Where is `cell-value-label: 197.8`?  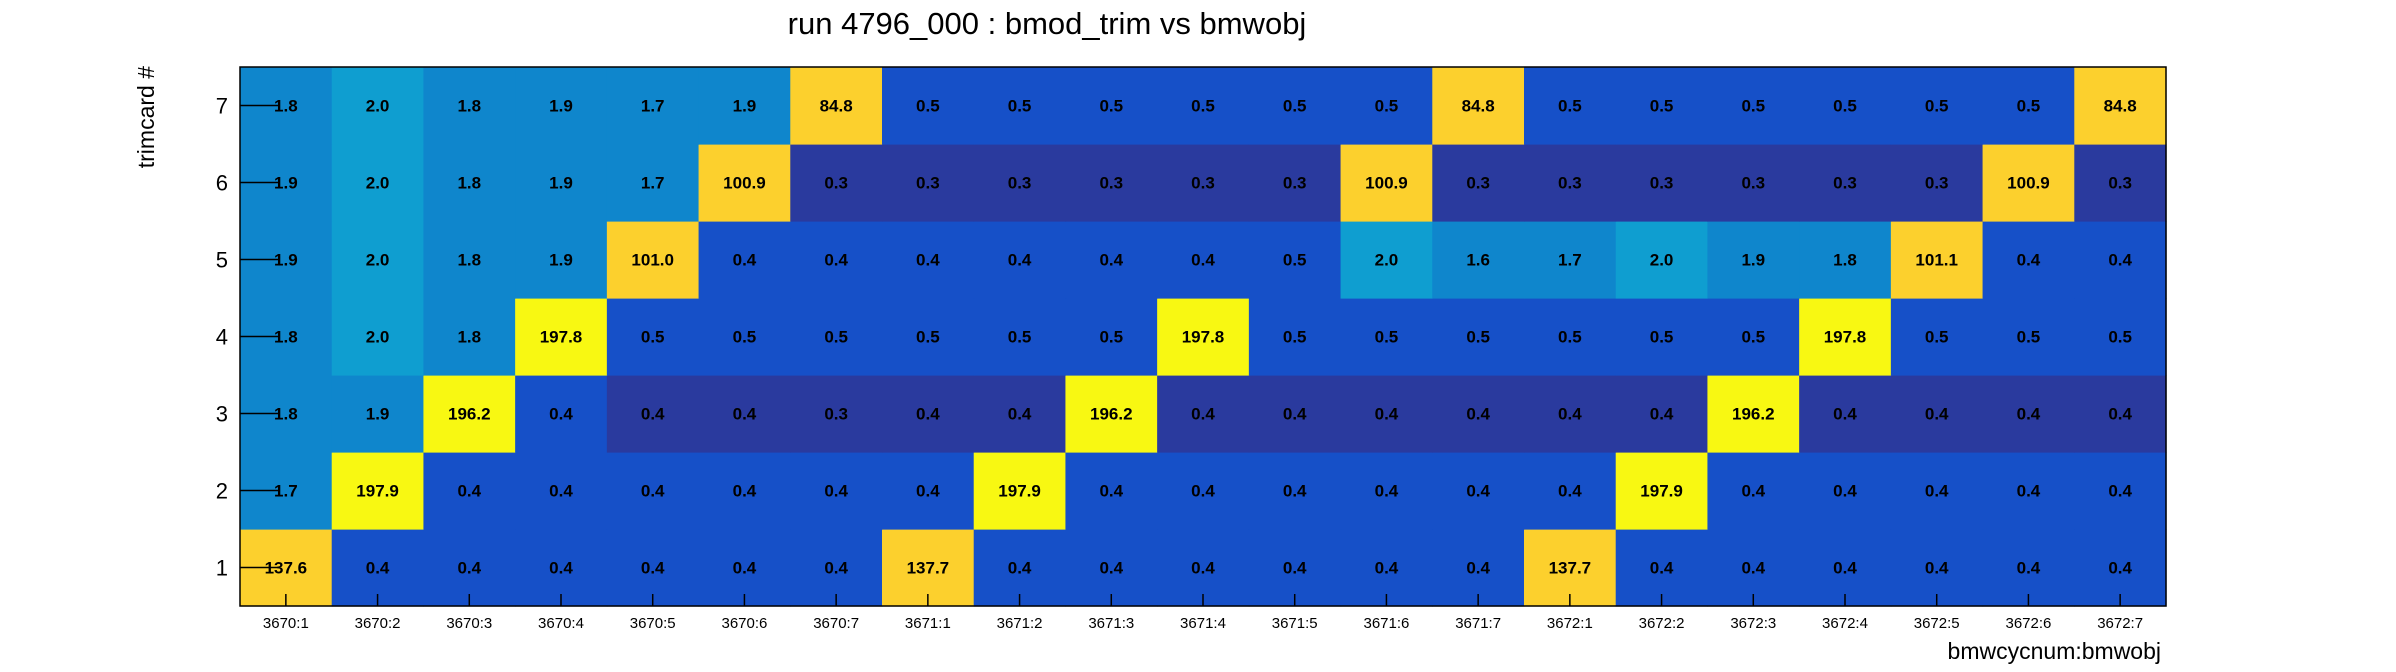
cell-value-label: 197.8 is located at coordinates (1203, 337).